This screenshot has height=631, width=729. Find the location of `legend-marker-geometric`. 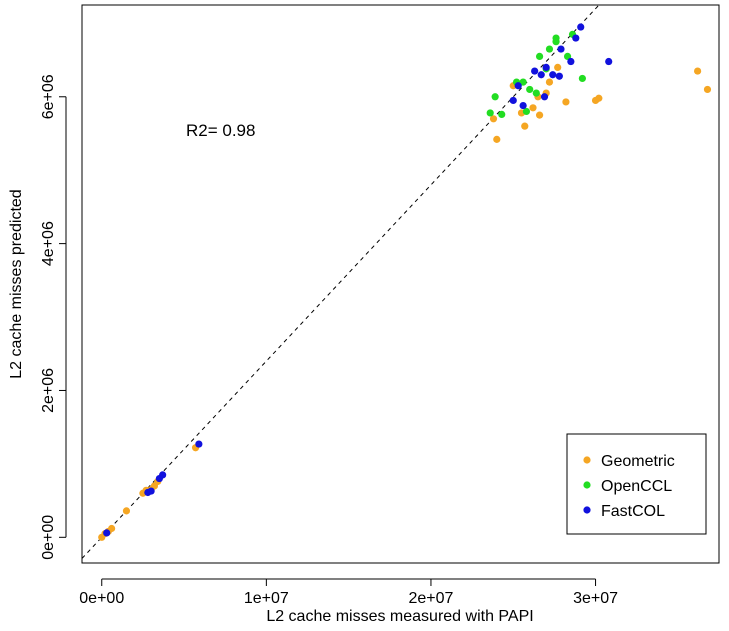

legend-marker-geometric is located at coordinates (587, 460).